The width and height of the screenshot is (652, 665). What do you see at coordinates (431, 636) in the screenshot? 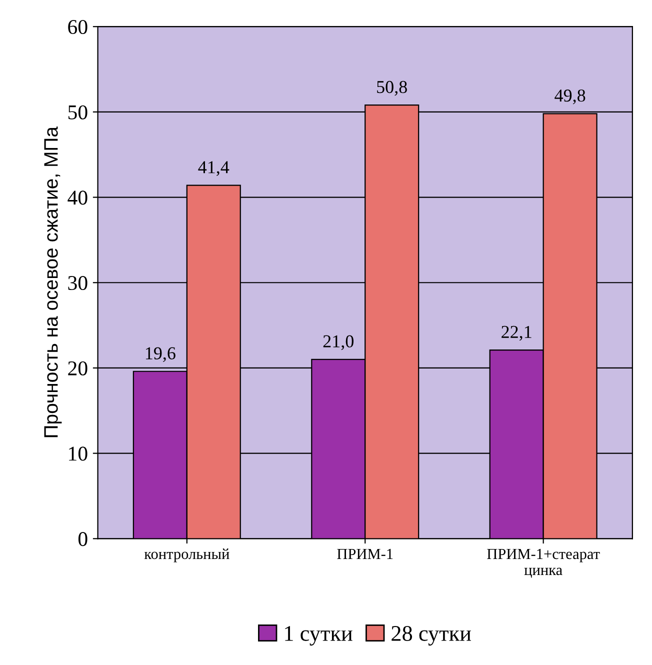
I see `legend-label: 28 сутки` at bounding box center [431, 636].